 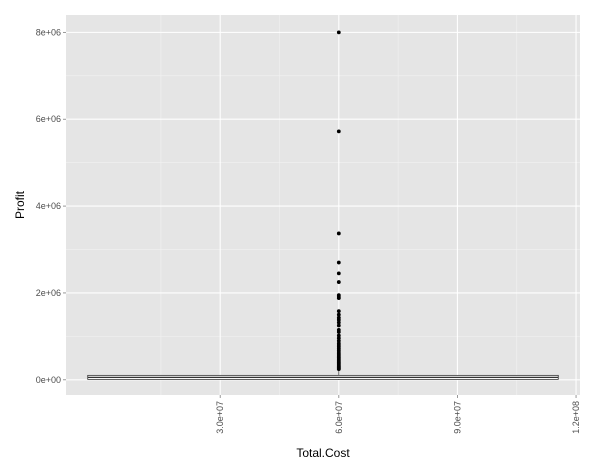 What do you see at coordinates (48, 119) in the screenshot?
I see `y-tick-label: 6e+06` at bounding box center [48, 119].